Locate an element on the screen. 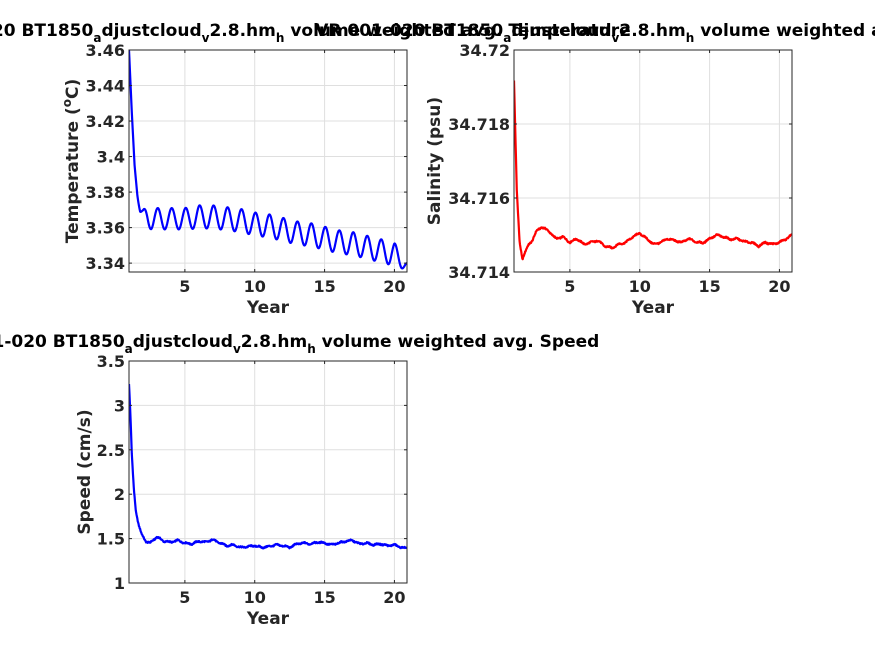  y-tick-label: 3.46 is located at coordinates (105, 50).